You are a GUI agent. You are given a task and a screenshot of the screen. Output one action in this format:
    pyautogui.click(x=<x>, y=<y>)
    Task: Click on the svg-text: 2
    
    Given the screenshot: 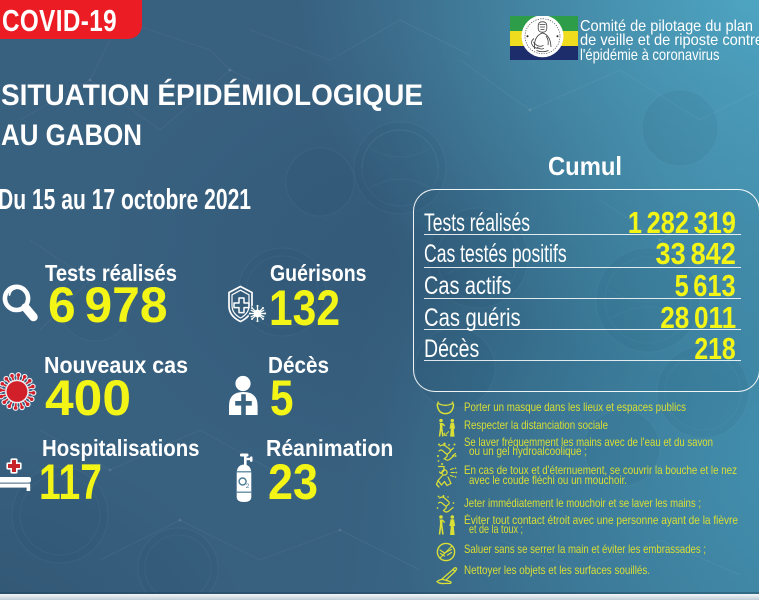 What is the action you would take?
    pyautogui.click(x=248, y=486)
    